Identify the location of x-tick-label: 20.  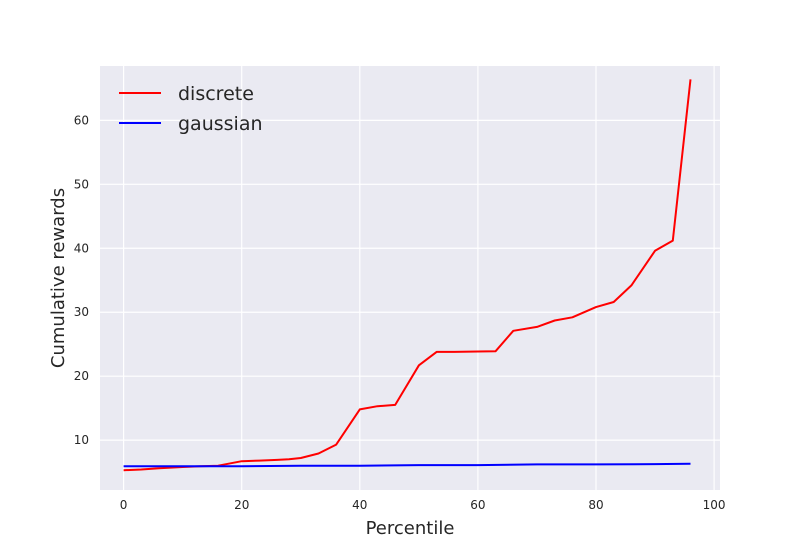
(241, 505).